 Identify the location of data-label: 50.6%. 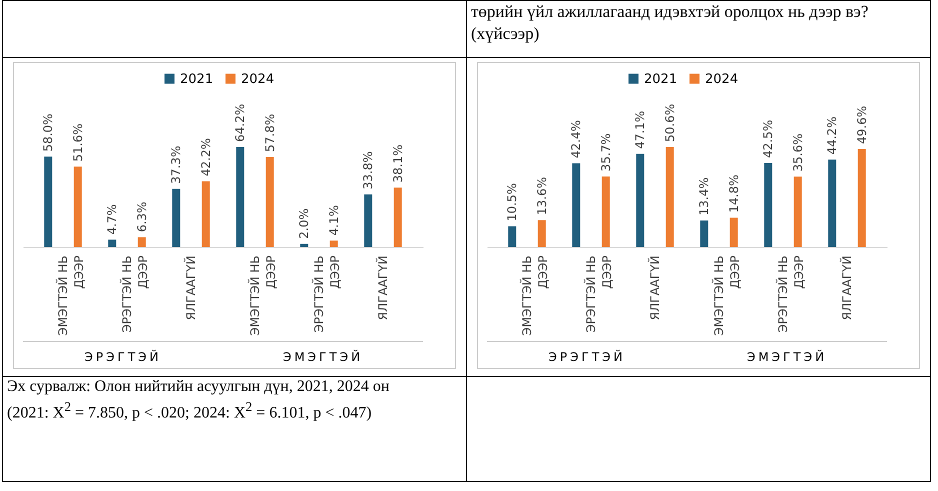
(669, 123).